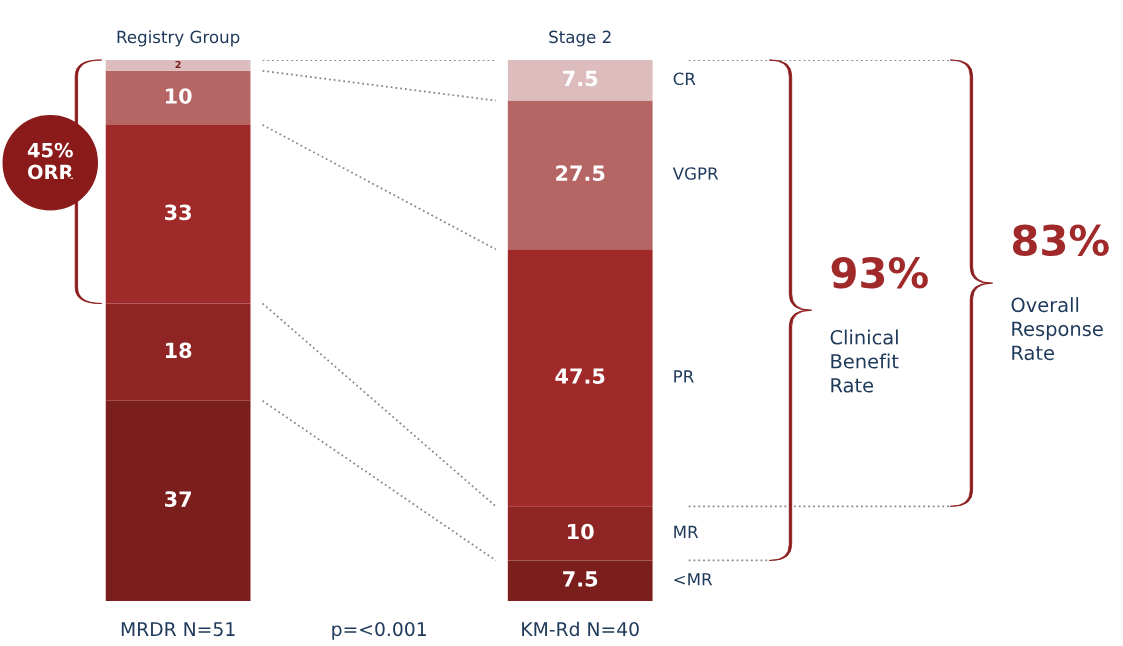 This screenshot has height=646, width=1123. Describe the element at coordinates (693, 579) in the screenshot. I see `series-label: <MR` at that location.